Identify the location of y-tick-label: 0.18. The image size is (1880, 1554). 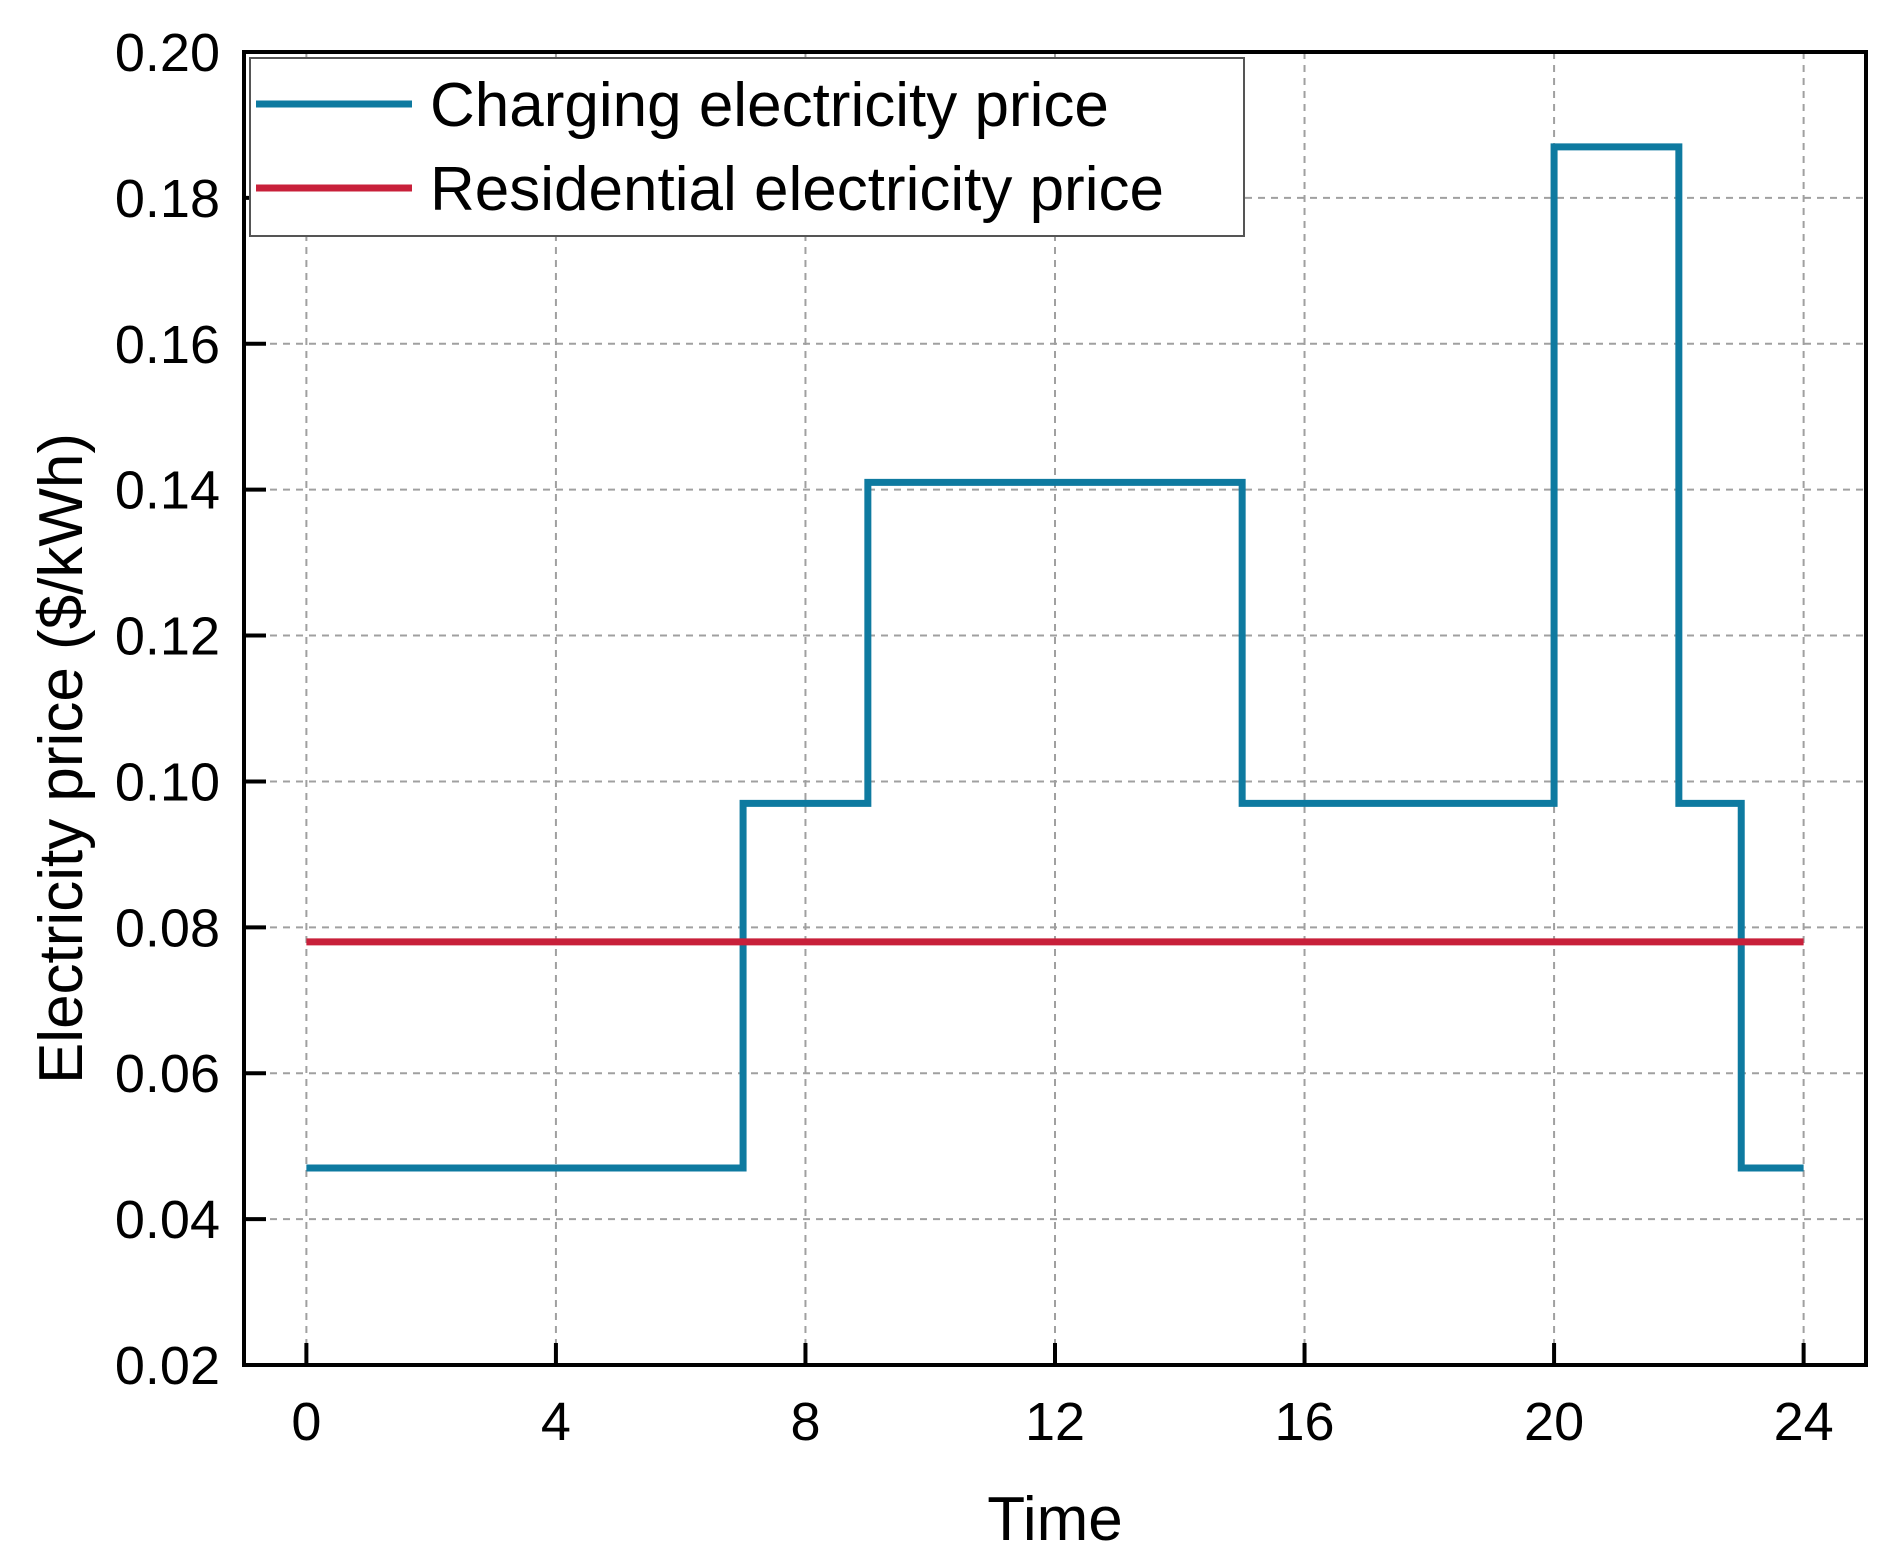
(167, 199).